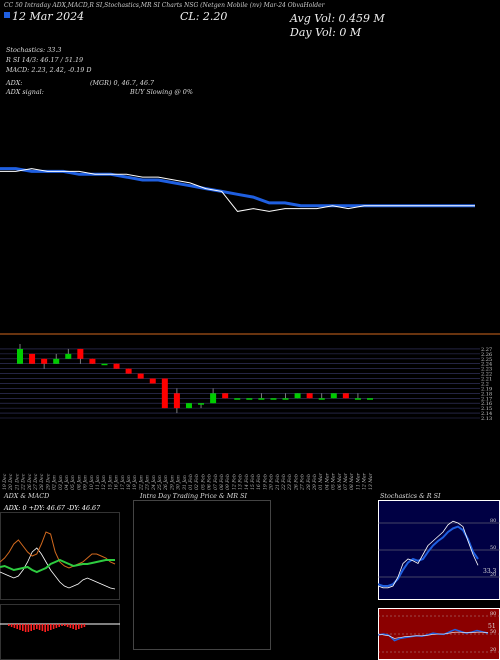 This screenshot has width=500, height=660. I want to click on date-label: 07 Mar, so click(346, 481).